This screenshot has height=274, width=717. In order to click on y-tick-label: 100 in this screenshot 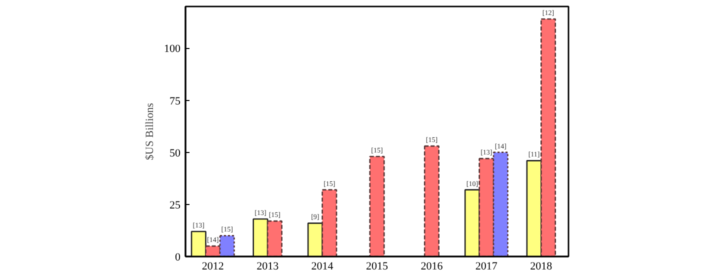, I will do `click(172, 49)`.